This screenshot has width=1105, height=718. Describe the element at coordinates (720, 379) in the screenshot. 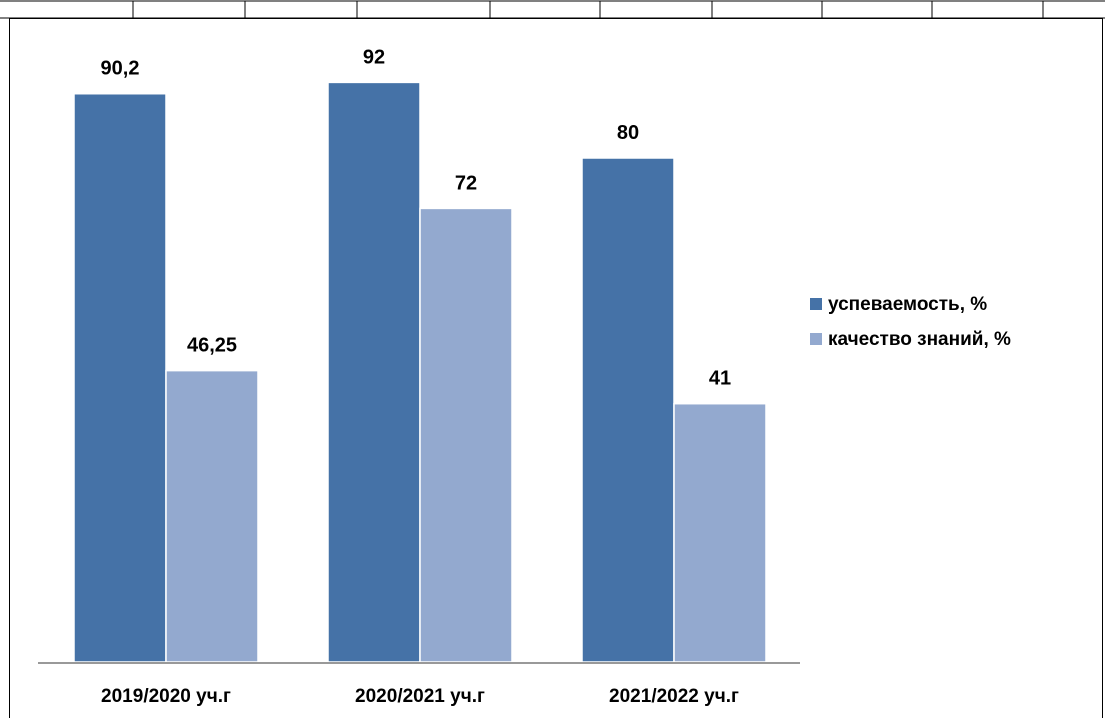

I see `data-label: 41` at that location.